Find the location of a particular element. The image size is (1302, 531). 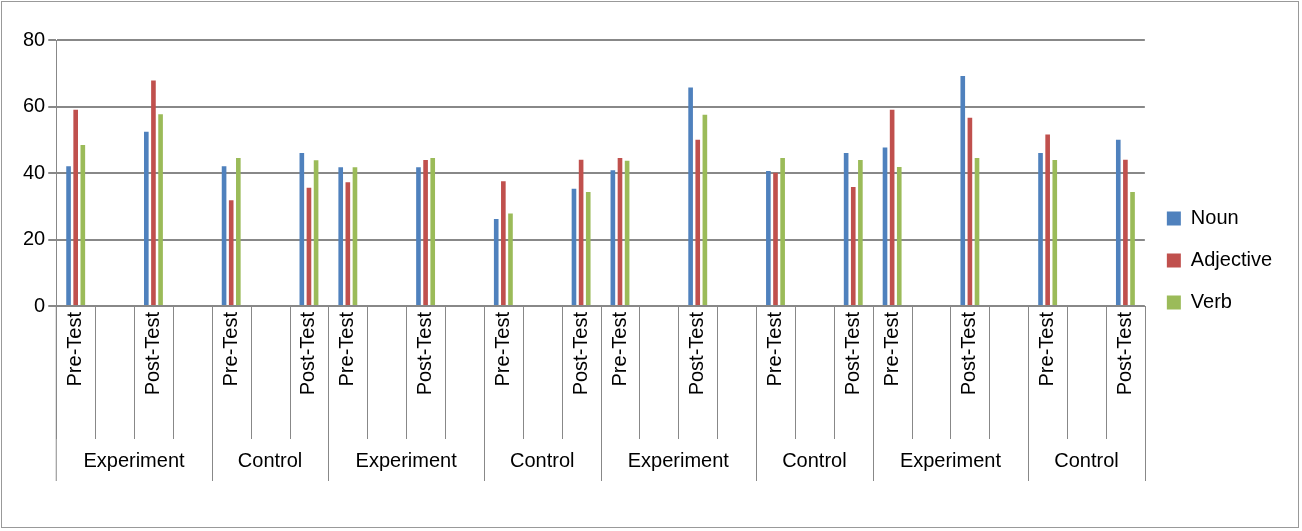

legend-label: Adjective is located at coordinates (1231, 259).